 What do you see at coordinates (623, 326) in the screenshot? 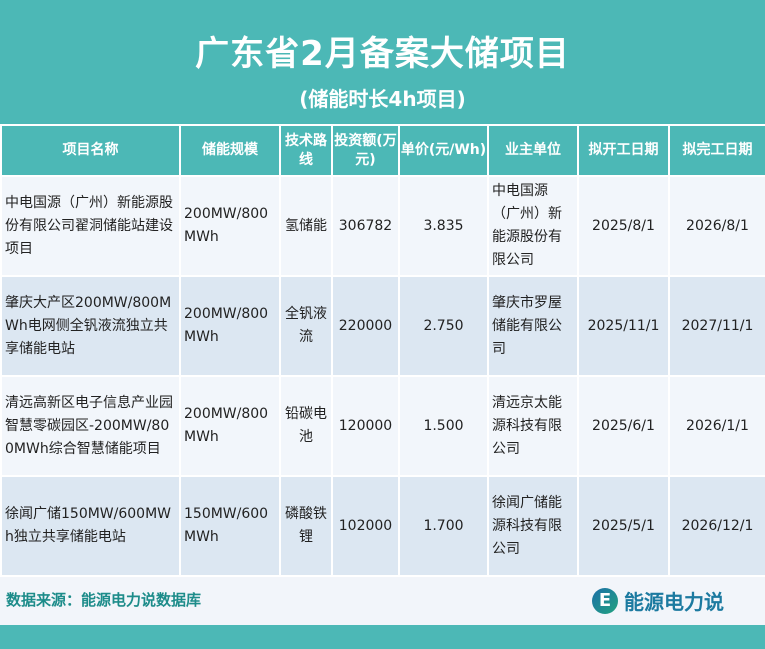
I see `table-cell: 2025/11/1` at bounding box center [623, 326].